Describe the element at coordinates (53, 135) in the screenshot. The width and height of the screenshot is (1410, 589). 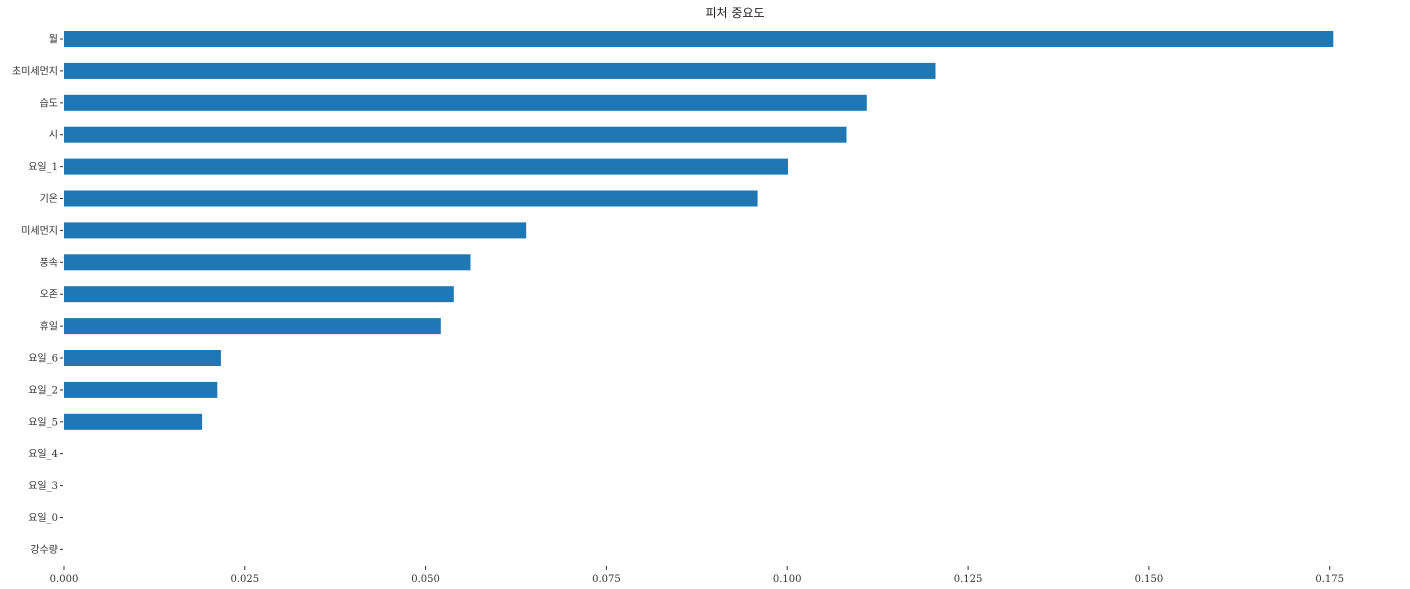
I see `y-tick-label: 시` at that location.